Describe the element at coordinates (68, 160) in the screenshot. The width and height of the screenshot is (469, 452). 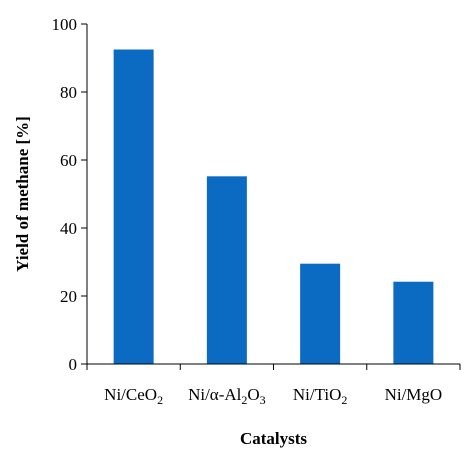
I see `y-tick-label: 60` at that location.